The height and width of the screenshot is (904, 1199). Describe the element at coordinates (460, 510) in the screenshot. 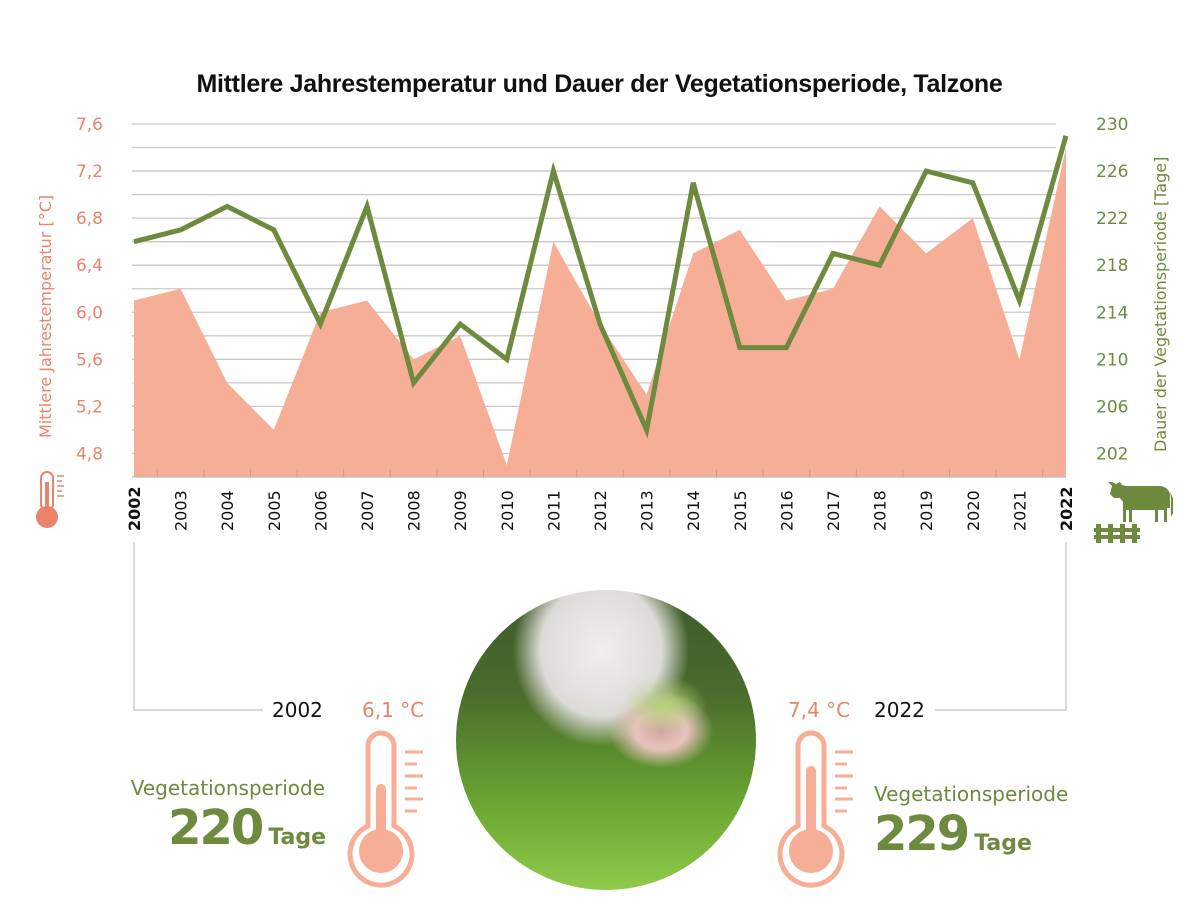

I see `x-tick-label: 2009` at that location.